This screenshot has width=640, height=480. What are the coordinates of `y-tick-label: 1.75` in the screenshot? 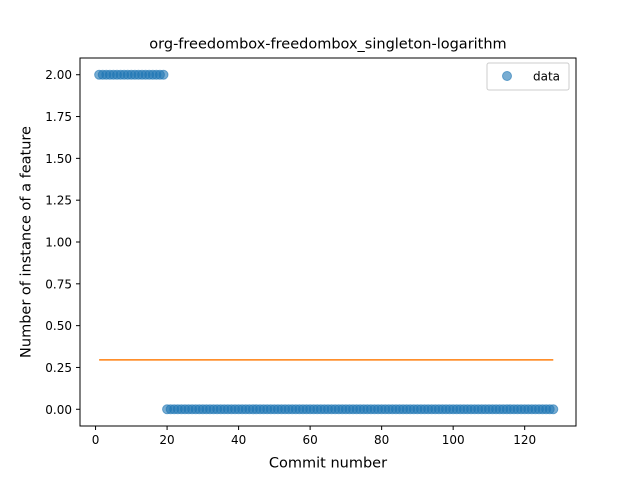 It's located at (58, 117).